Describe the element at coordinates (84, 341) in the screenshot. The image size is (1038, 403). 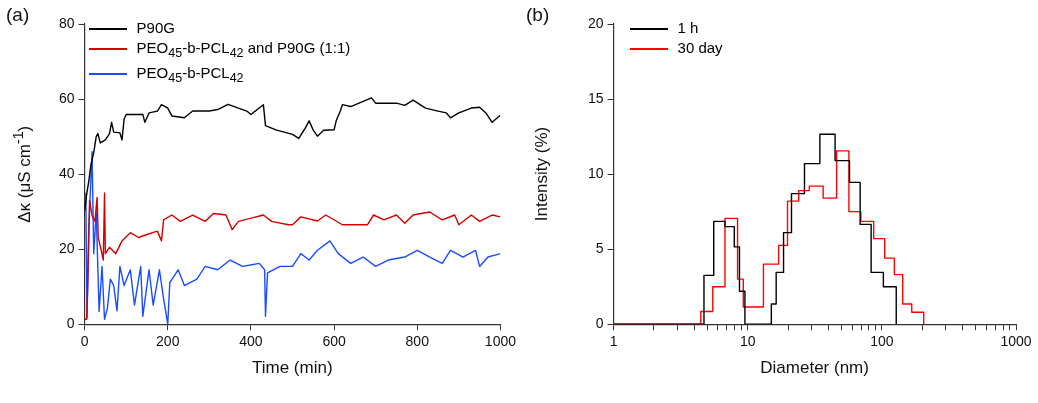
I see `x-tick-label: 0` at that location.